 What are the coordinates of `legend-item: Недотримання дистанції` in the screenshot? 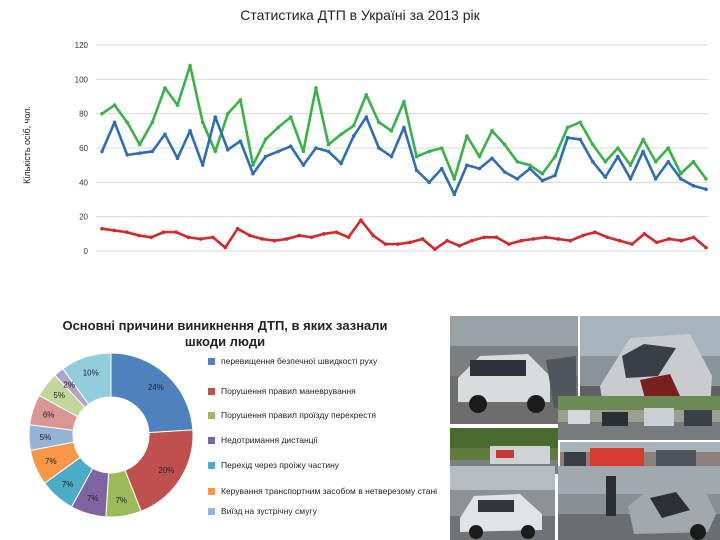 It's located at (328, 440).